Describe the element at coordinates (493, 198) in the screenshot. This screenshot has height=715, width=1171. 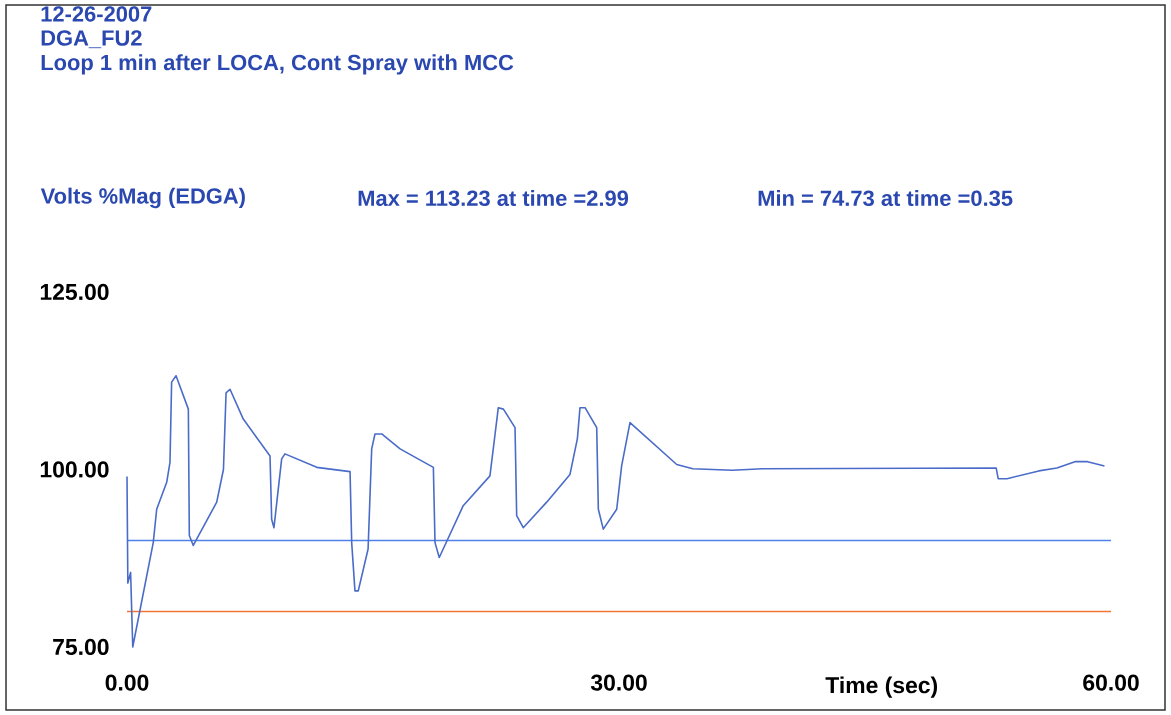
I see `text: Max = 113.23 at time =2.99` at that location.